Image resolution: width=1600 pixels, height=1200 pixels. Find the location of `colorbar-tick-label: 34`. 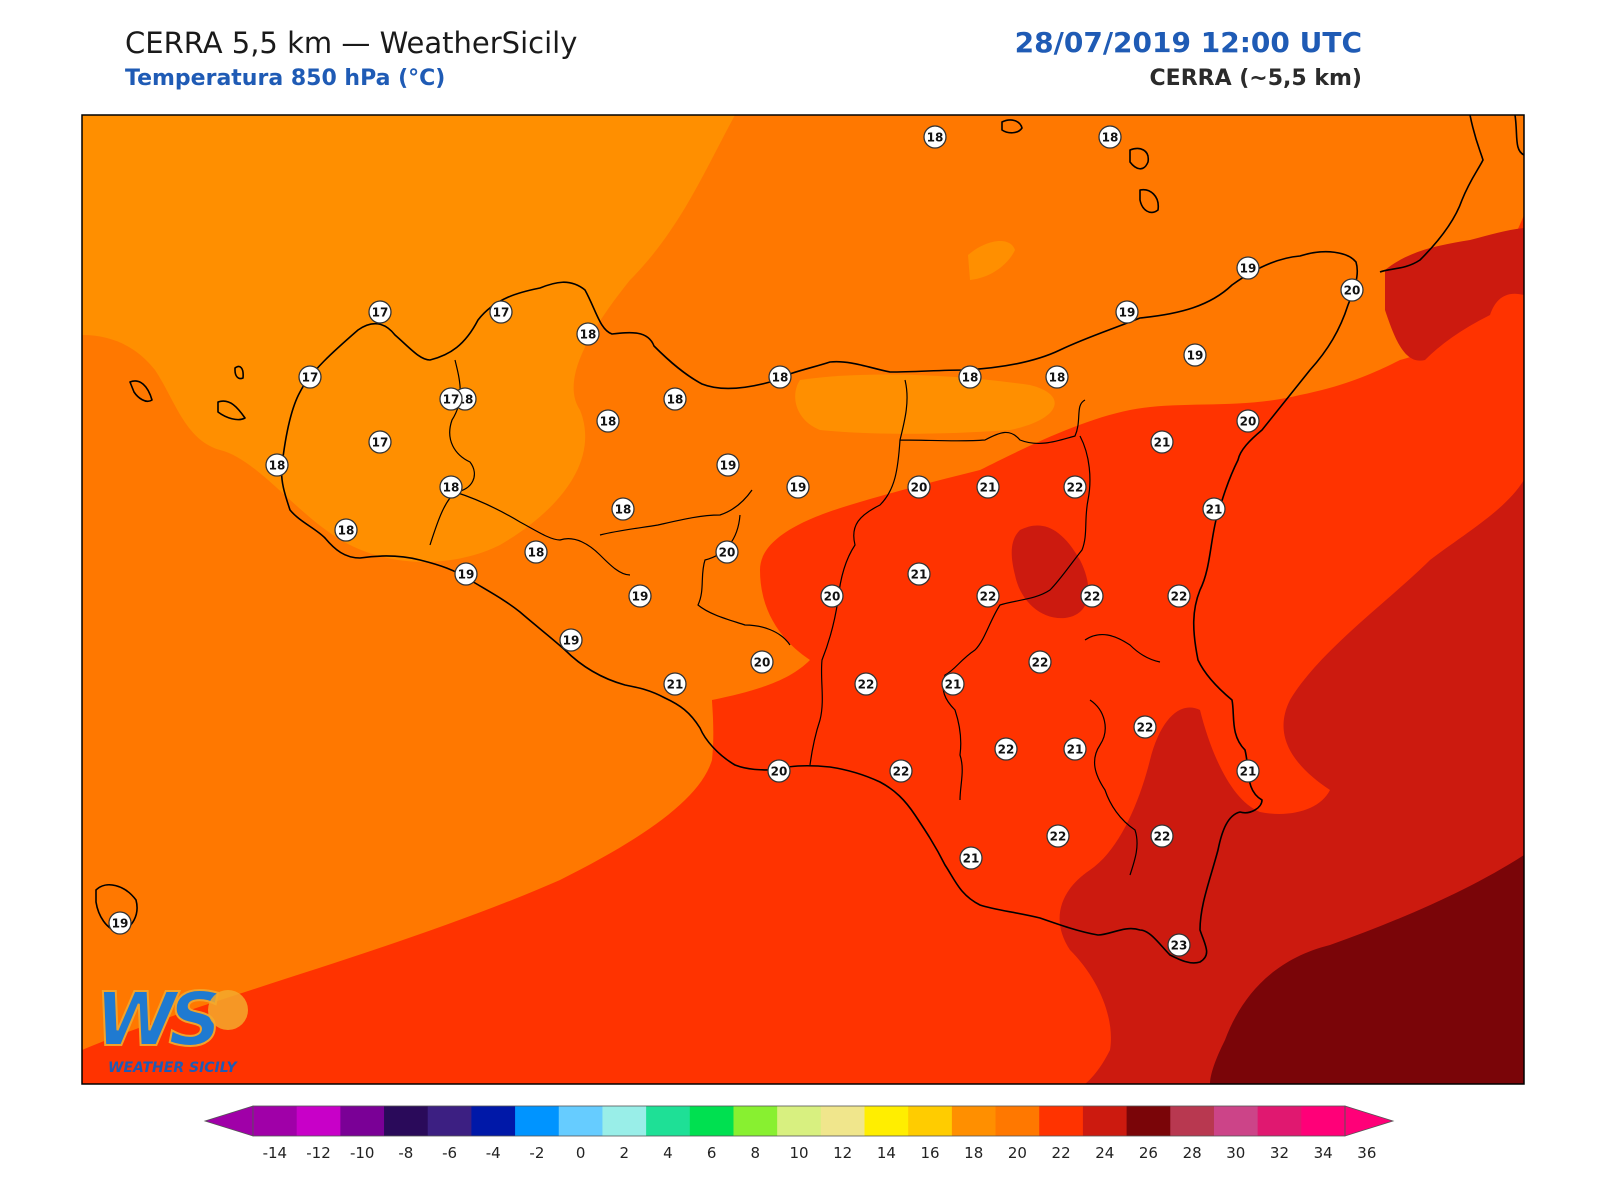

colorbar-tick-label: 34 is located at coordinates (1323, 1153).